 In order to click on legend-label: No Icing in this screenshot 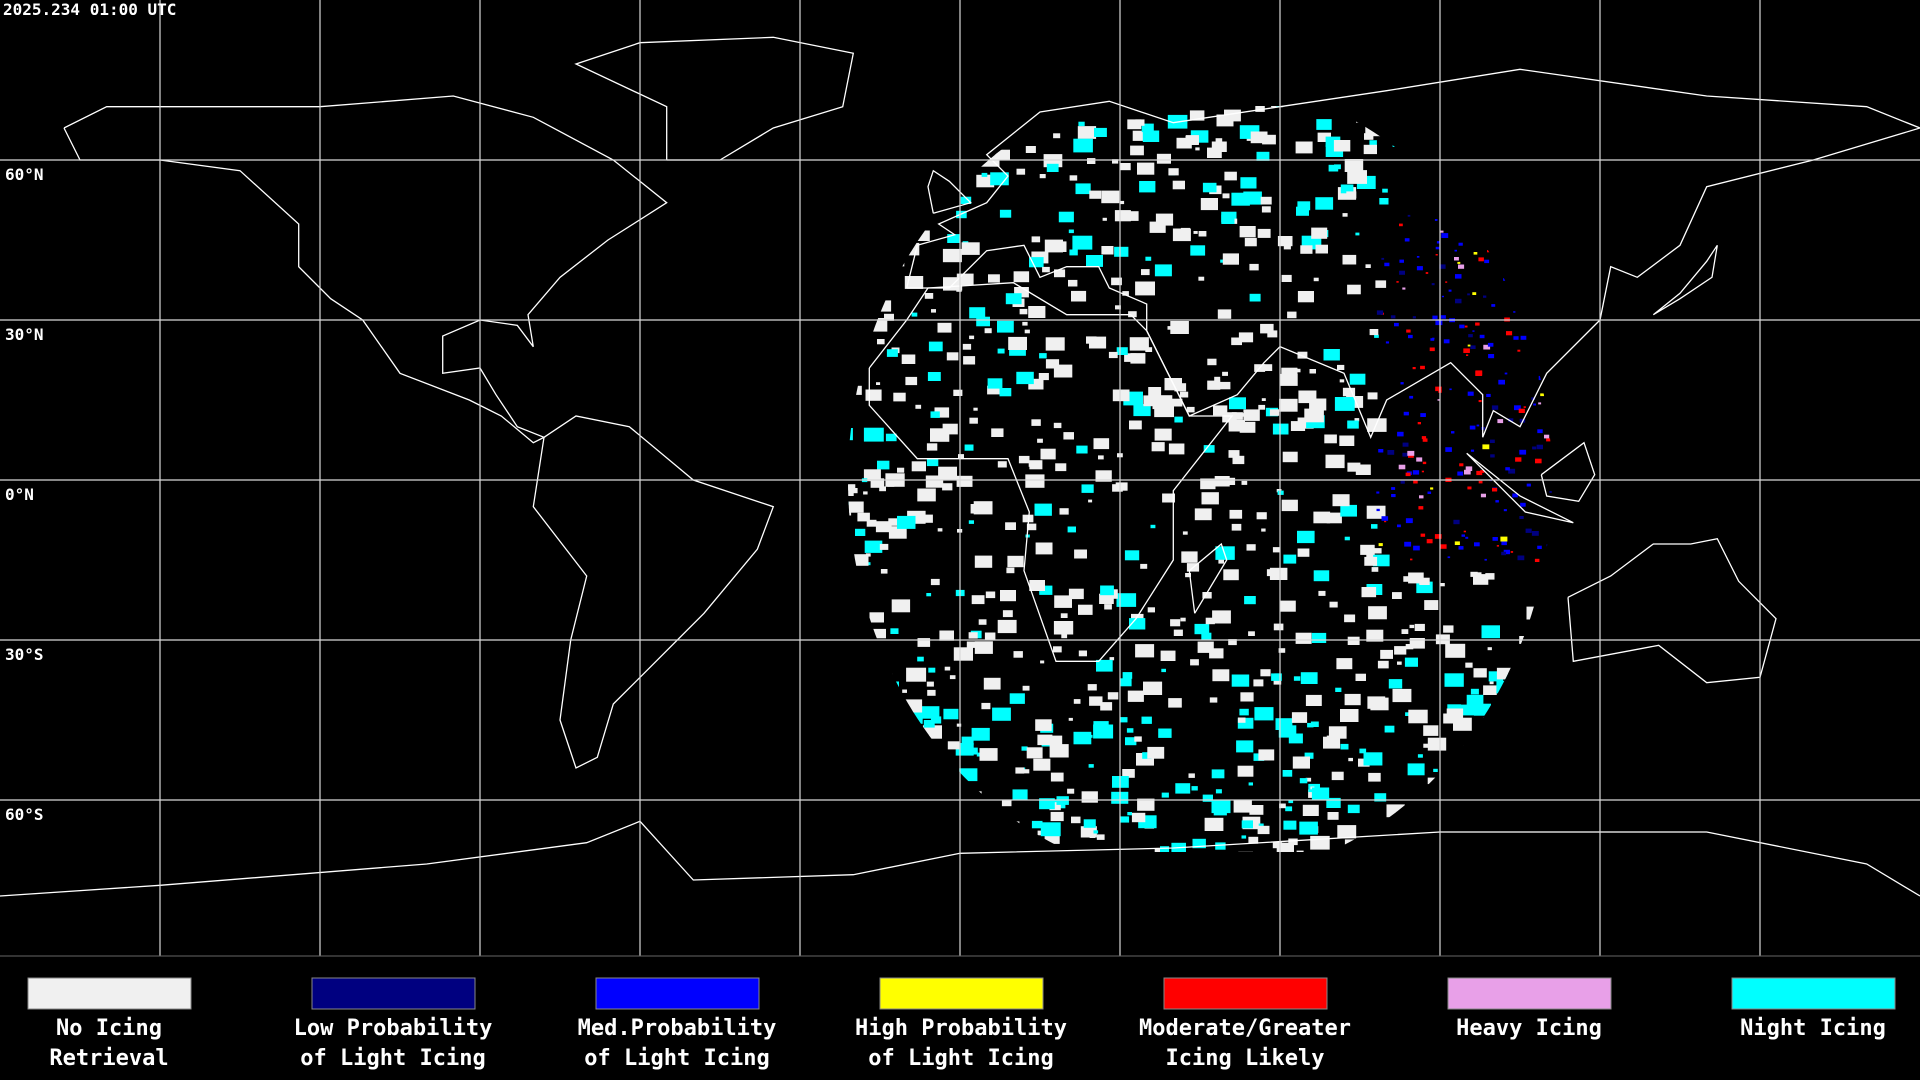, I will do `click(109, 1028)`.